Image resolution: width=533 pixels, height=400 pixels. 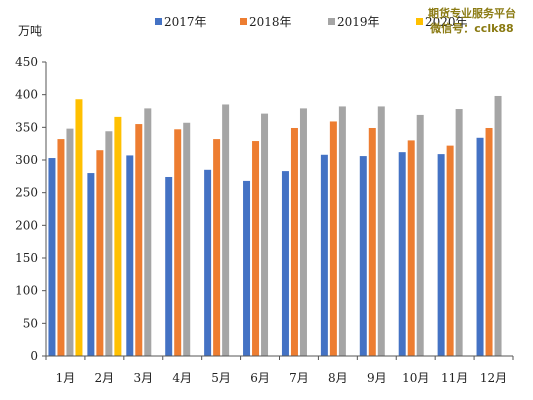 I want to click on y-tick-label: 250, so click(x=26, y=193).